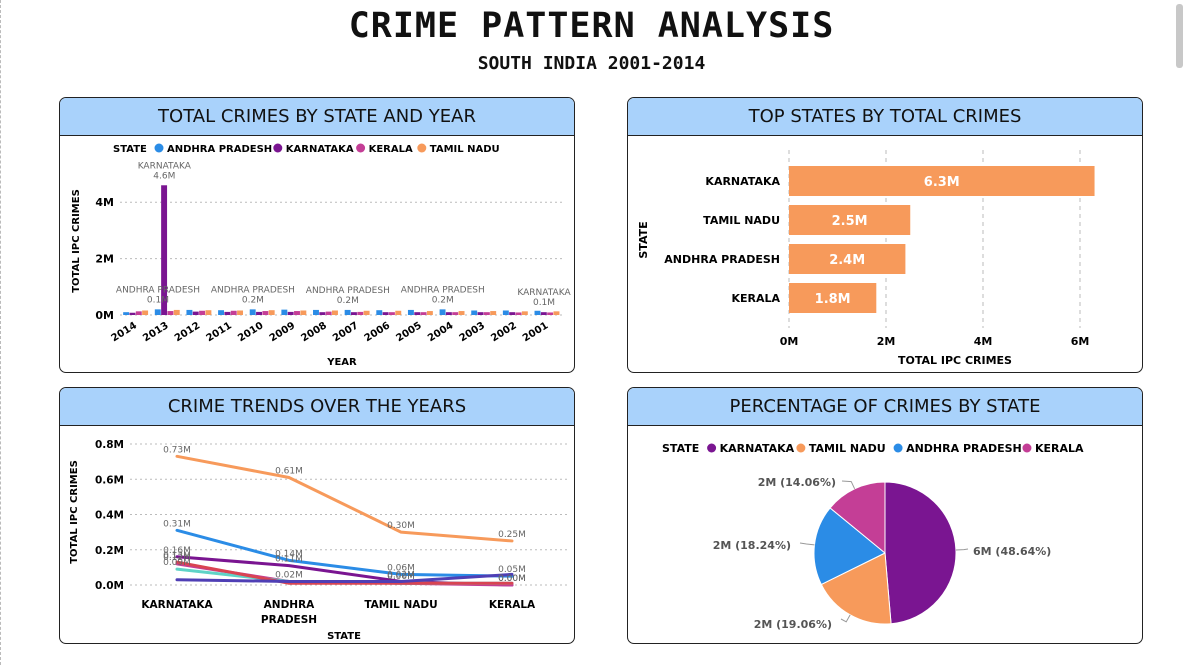 This screenshot has height=665, width=1190. What do you see at coordinates (722, 259) in the screenshot?
I see `y-tick-label: ANDHRA PRADESH` at bounding box center [722, 259].